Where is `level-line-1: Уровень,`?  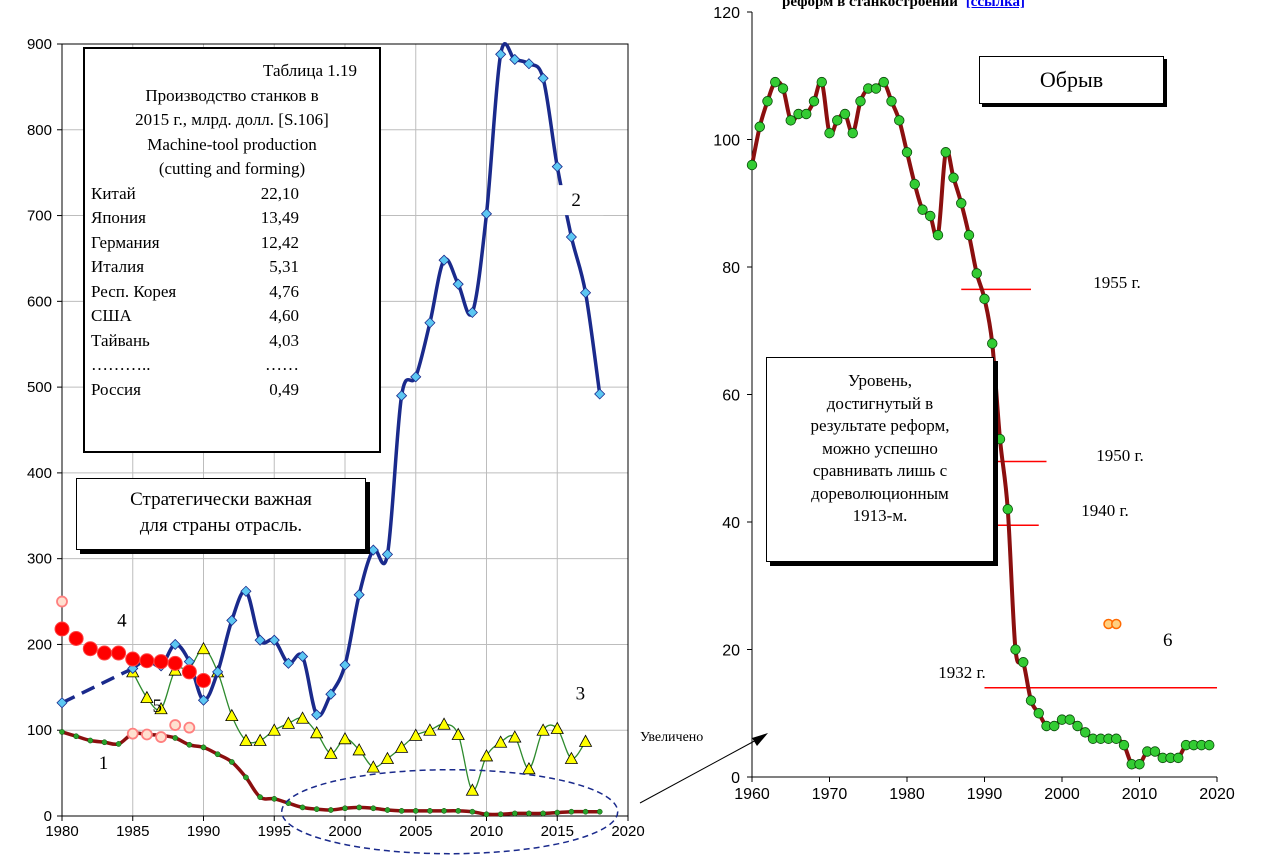
level-line-1: Уровень, is located at coordinates (880, 380).